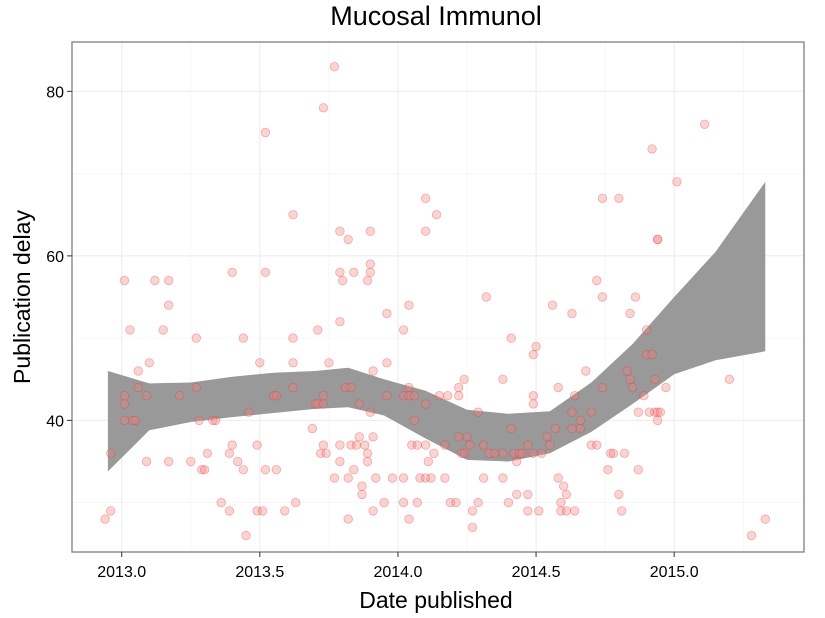 The height and width of the screenshot is (618, 825). Describe the element at coordinates (59, 257) in the screenshot. I see `y-axis: 40 60 80` at that location.